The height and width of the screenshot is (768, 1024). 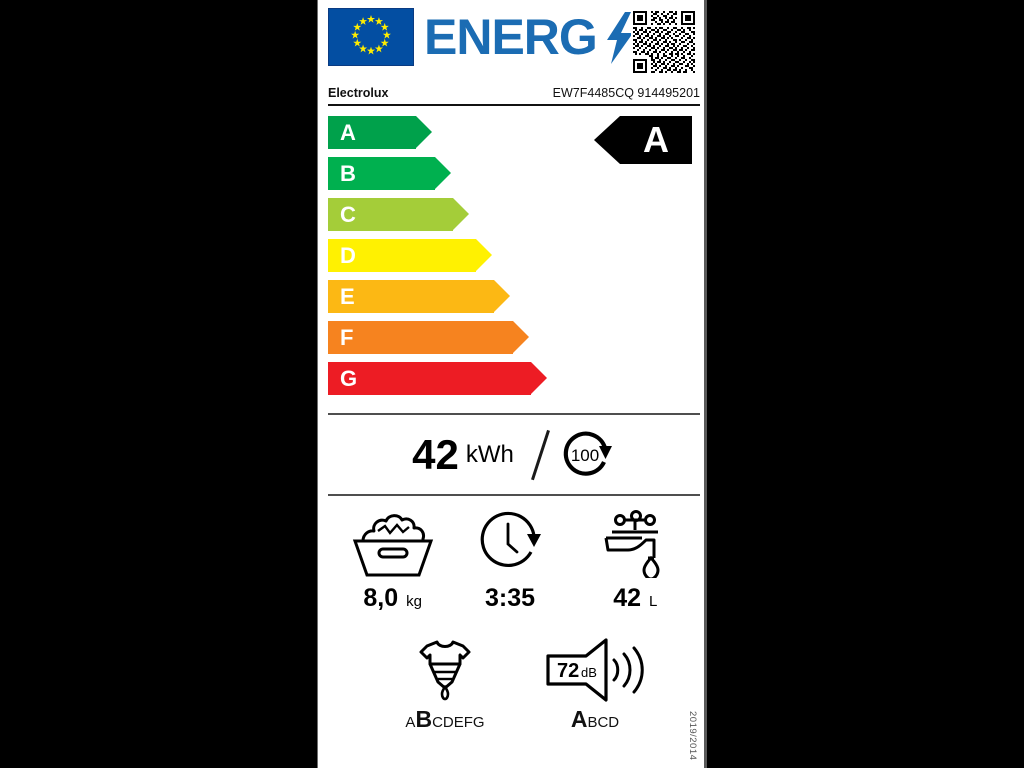 I want to click on energy-class-bar-e: E, so click(x=419, y=296).